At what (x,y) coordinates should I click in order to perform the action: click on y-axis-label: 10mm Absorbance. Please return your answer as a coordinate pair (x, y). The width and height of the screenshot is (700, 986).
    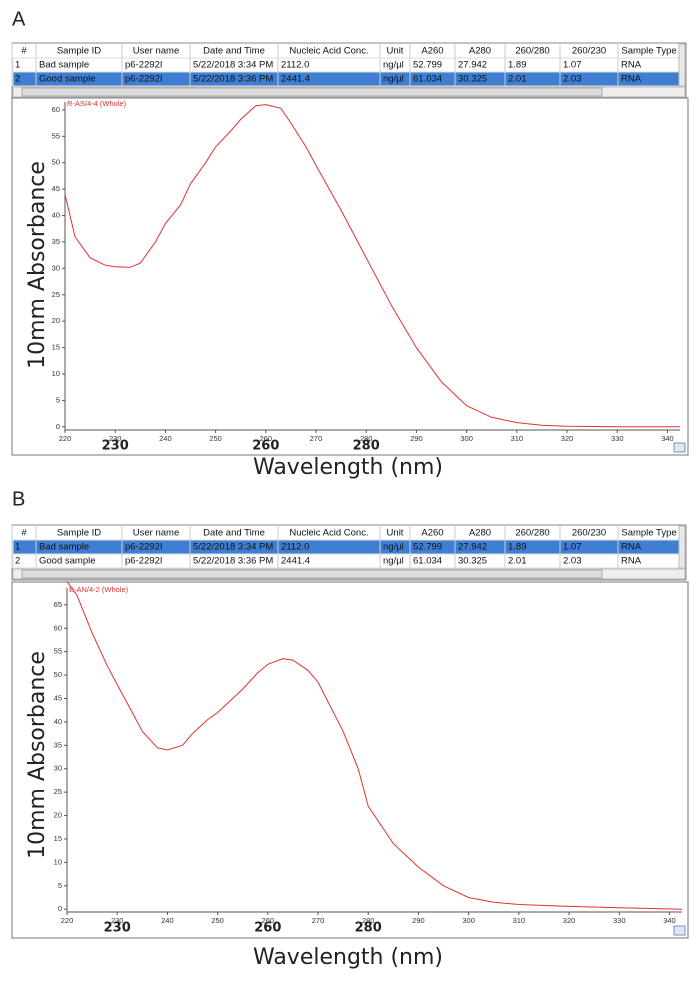
    Looking at the image, I should click on (37, 265).